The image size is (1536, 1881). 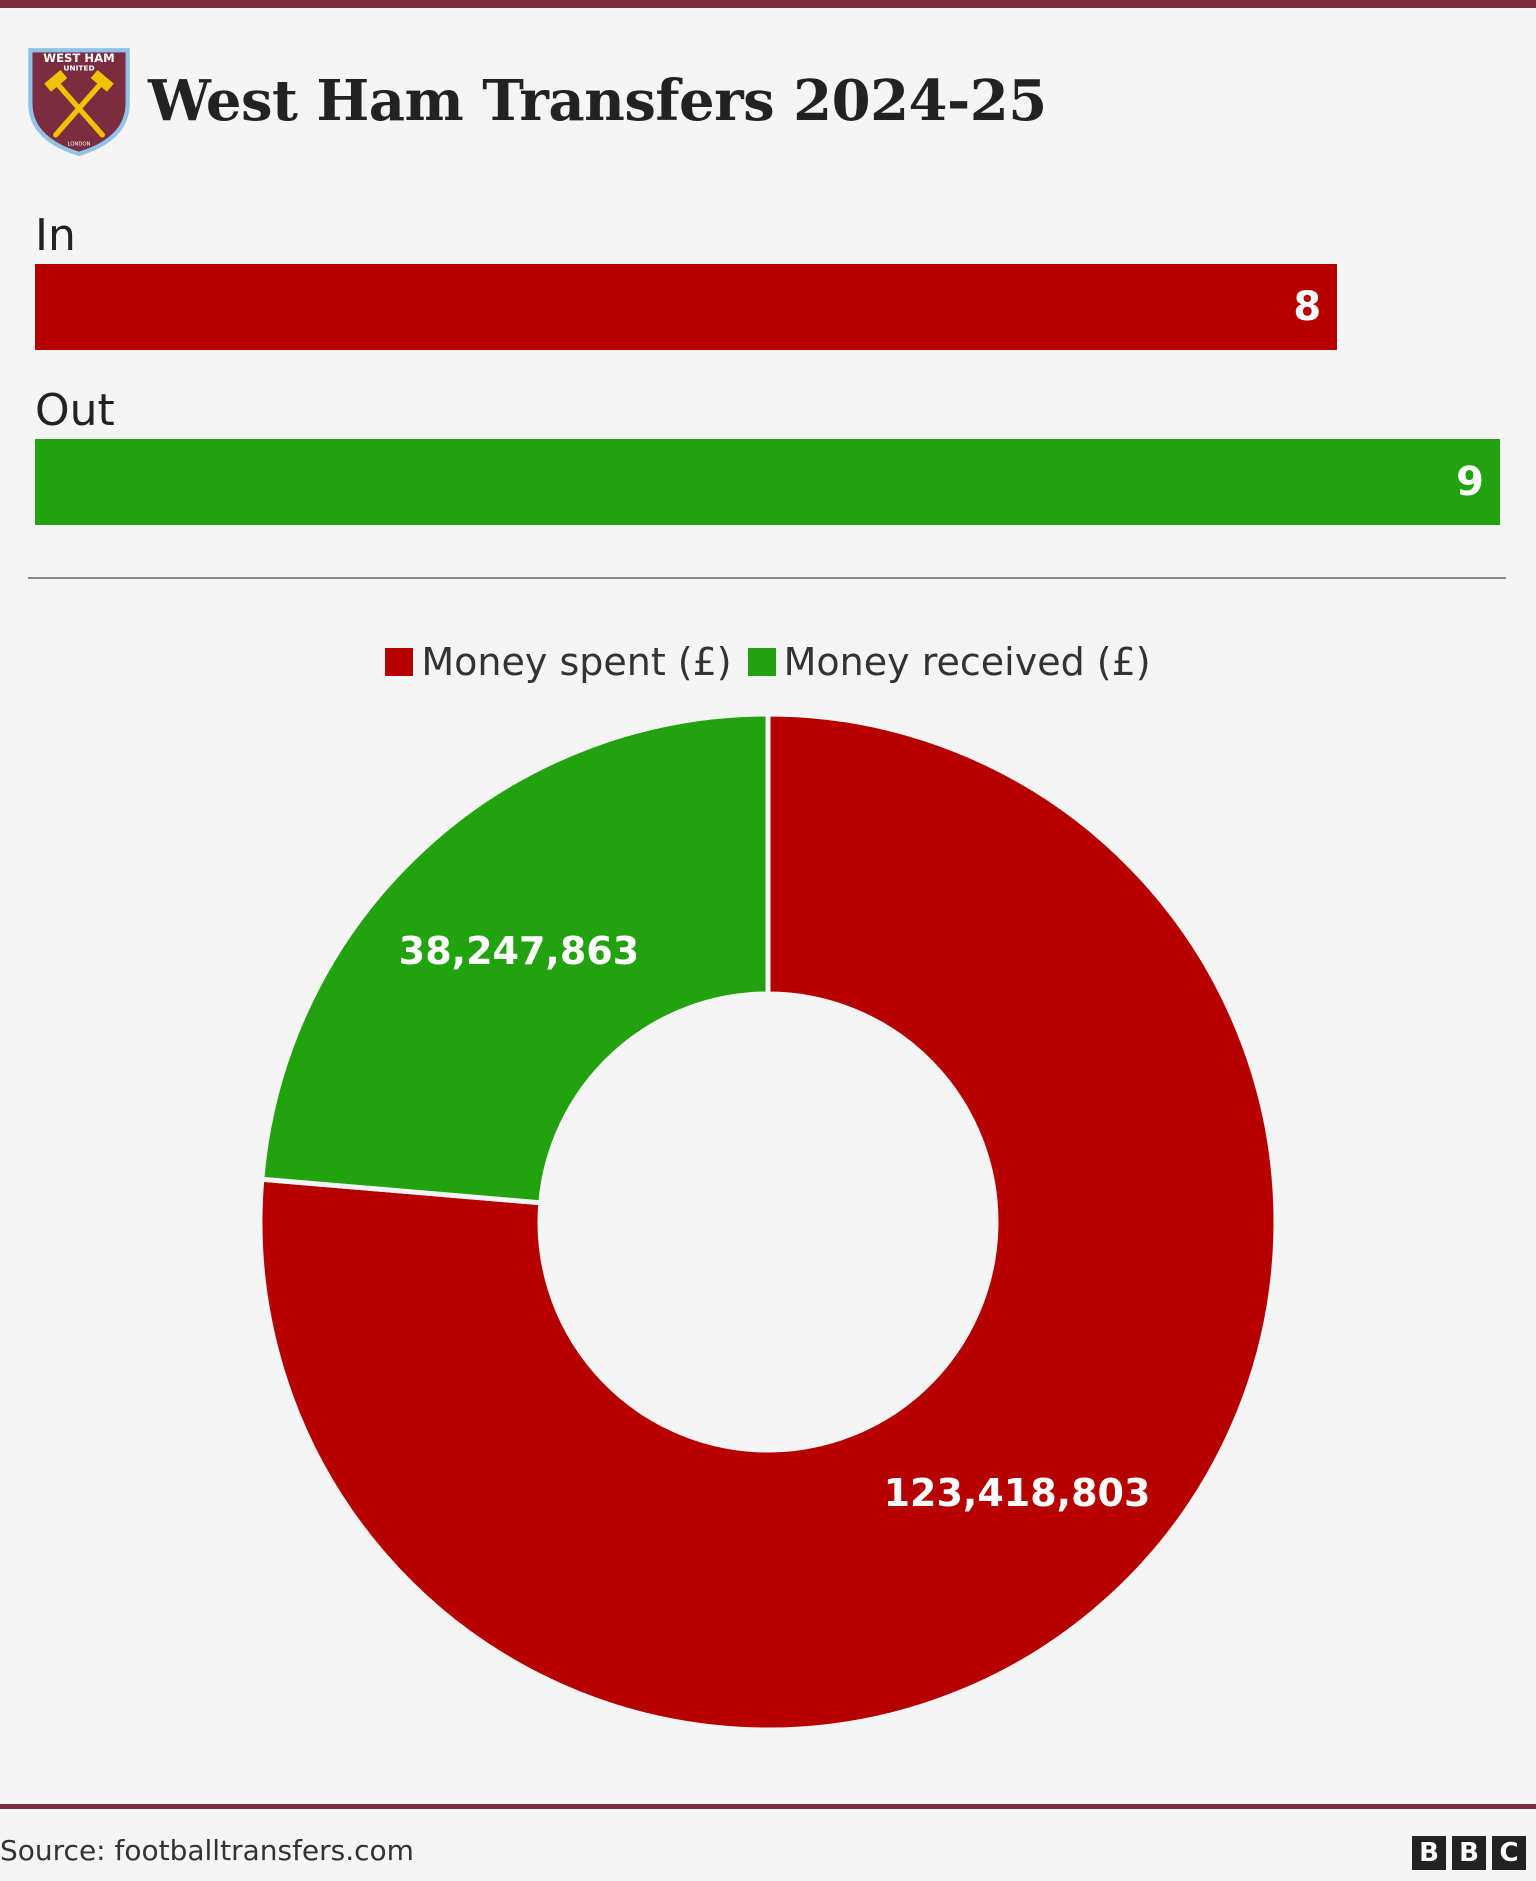 What do you see at coordinates (686, 307) in the screenshot?
I see `bar-in: 8` at bounding box center [686, 307].